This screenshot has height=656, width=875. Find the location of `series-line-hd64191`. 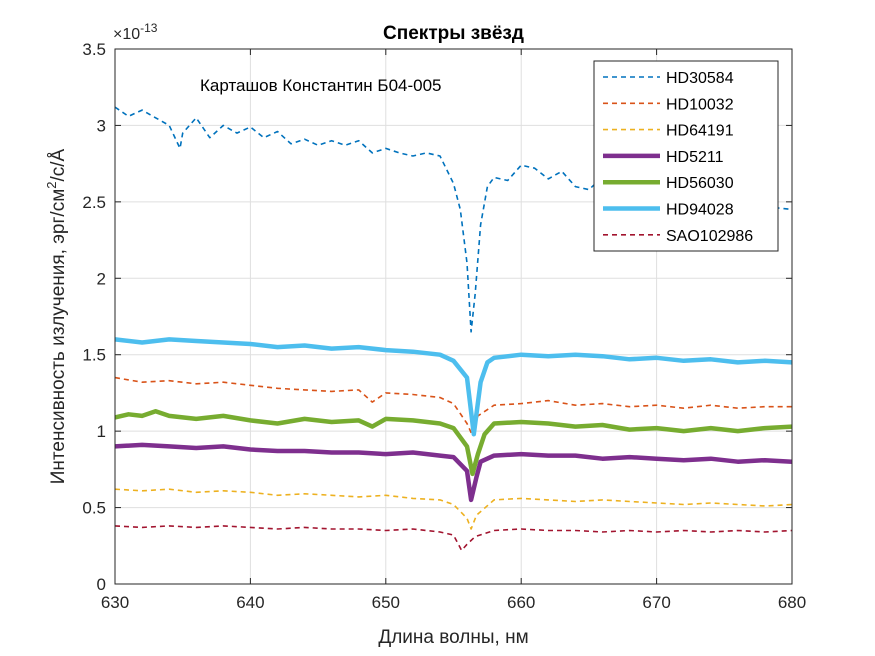

series-line-hd64191 is located at coordinates (453, 509).